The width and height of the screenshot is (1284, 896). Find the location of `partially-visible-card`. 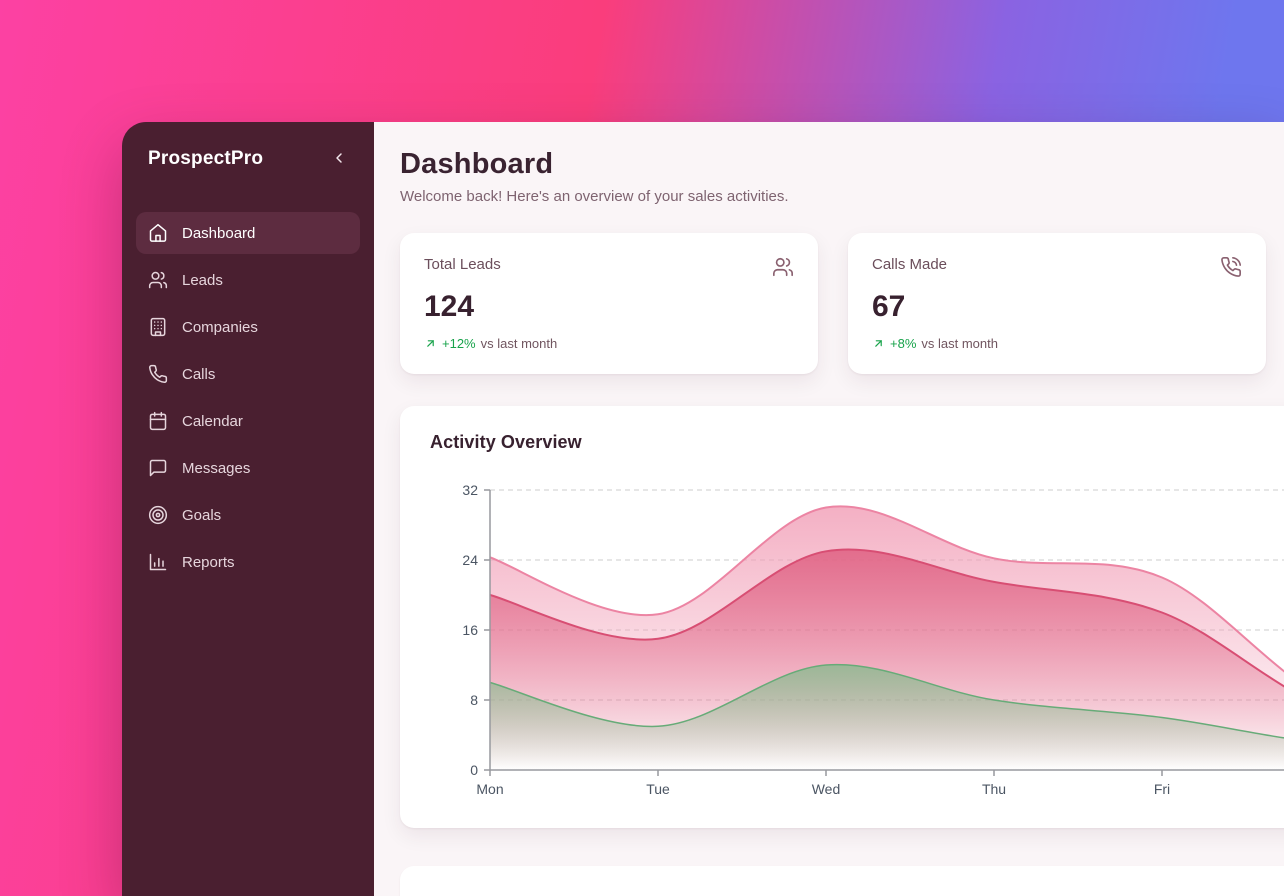

partially-visible-card is located at coordinates (842, 881).